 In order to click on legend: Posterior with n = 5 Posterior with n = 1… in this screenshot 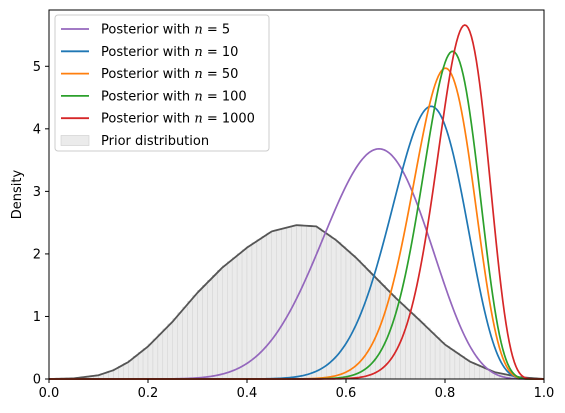, I will do `click(162, 83)`.